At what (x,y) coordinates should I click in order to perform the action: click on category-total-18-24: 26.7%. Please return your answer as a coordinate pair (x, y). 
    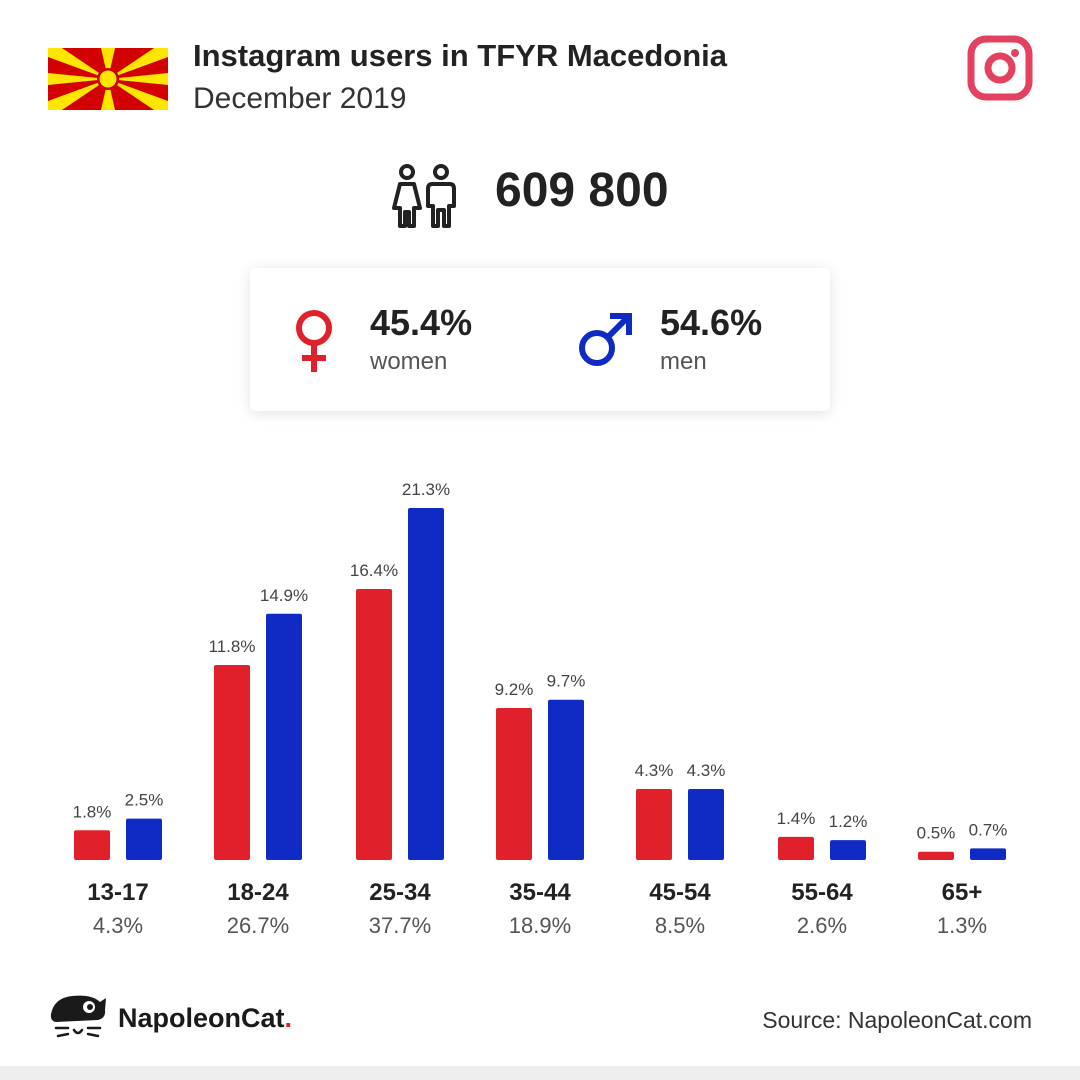
    Looking at the image, I should click on (258, 925).